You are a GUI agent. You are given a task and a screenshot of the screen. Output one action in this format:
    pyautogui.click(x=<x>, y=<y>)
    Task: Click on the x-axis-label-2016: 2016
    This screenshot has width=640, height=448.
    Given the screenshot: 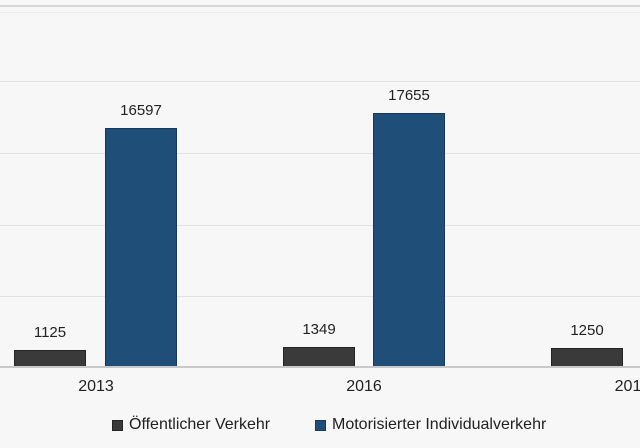 What is the action you would take?
    pyautogui.click(x=364, y=386)
    